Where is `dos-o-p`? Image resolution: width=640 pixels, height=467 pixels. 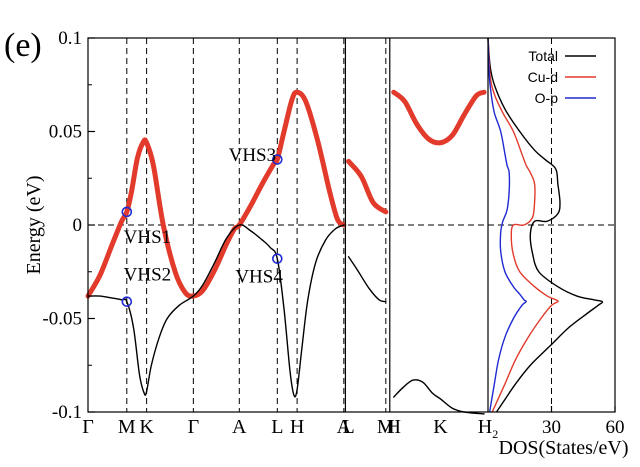 dos-o-p is located at coordinates (507, 225).